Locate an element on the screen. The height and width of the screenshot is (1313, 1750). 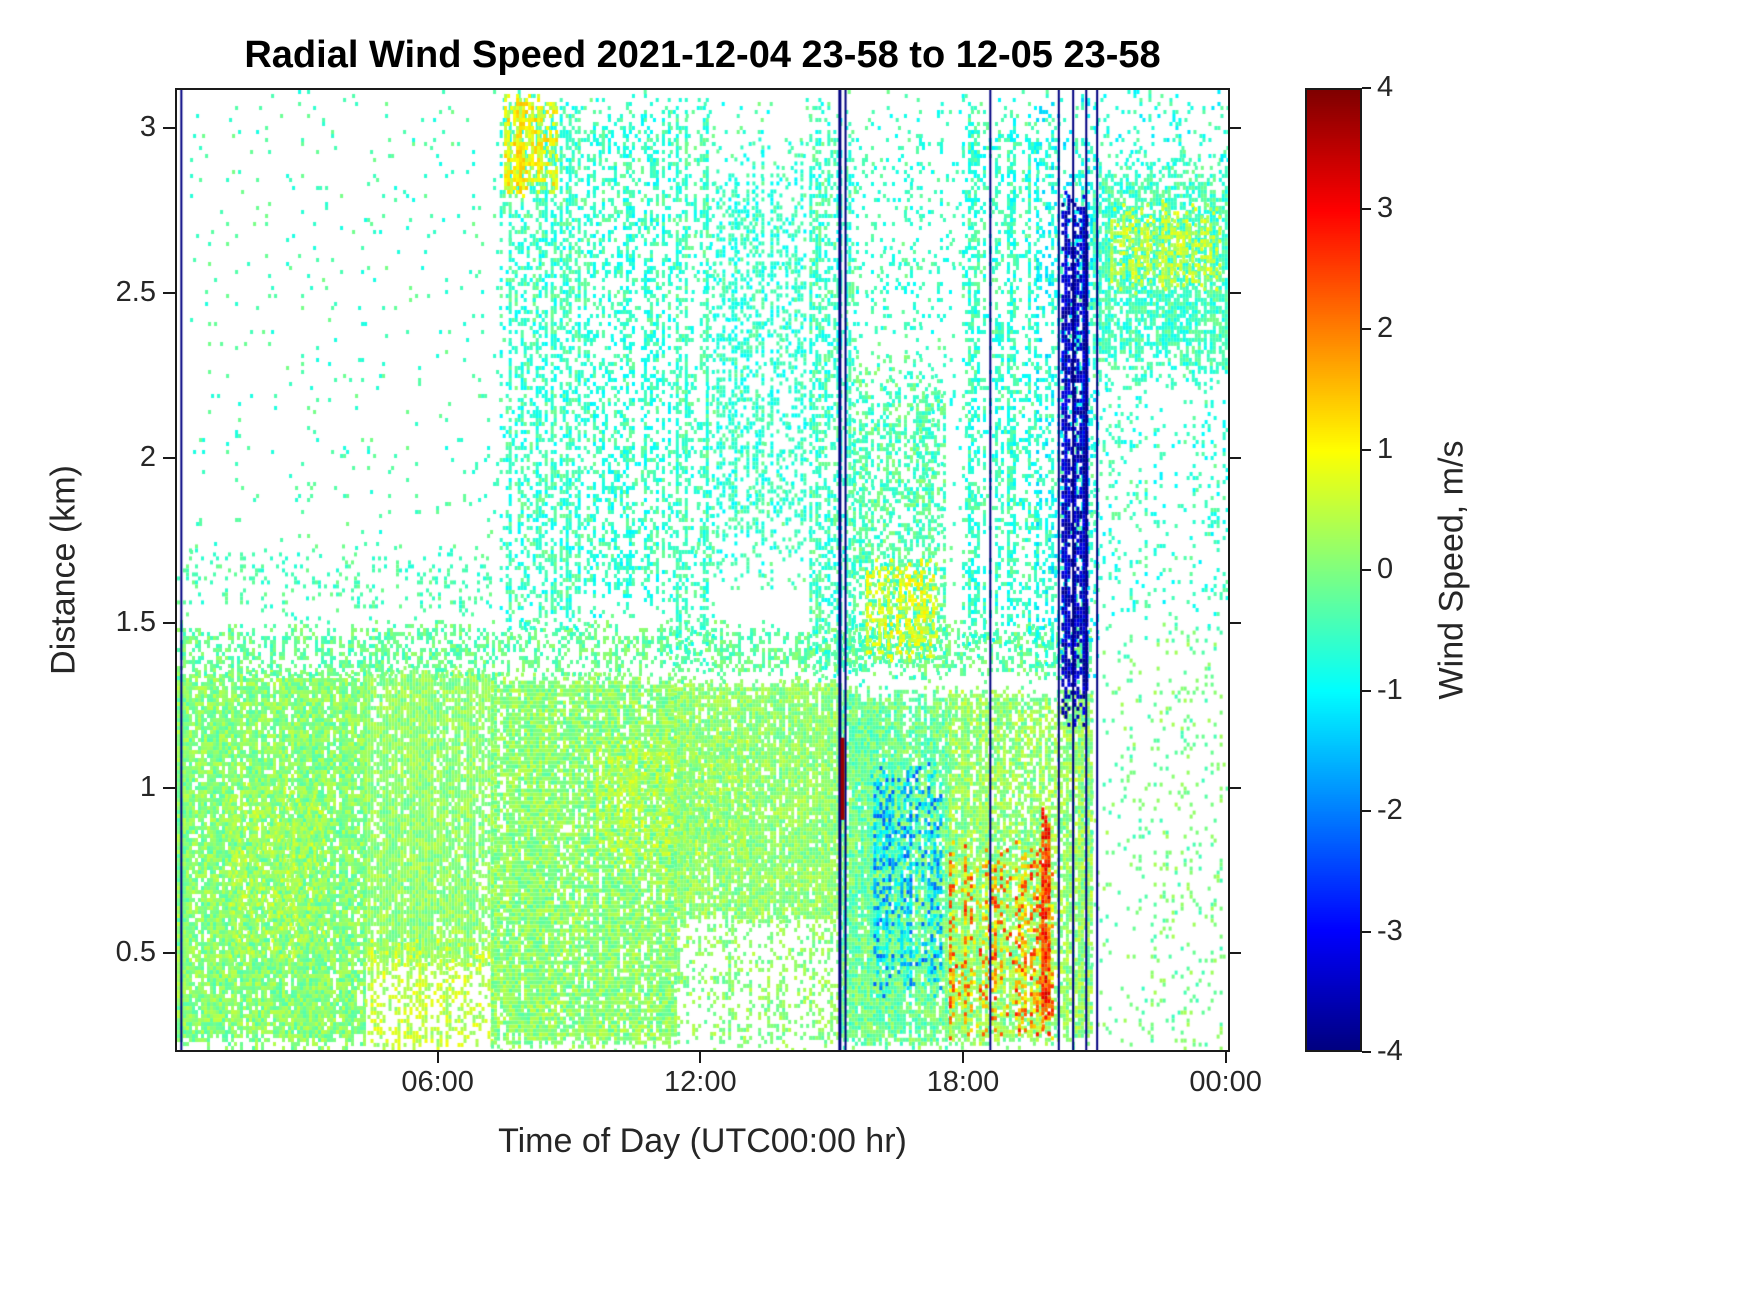
x-tick-label: 00:00 is located at coordinates (1225, 1082).